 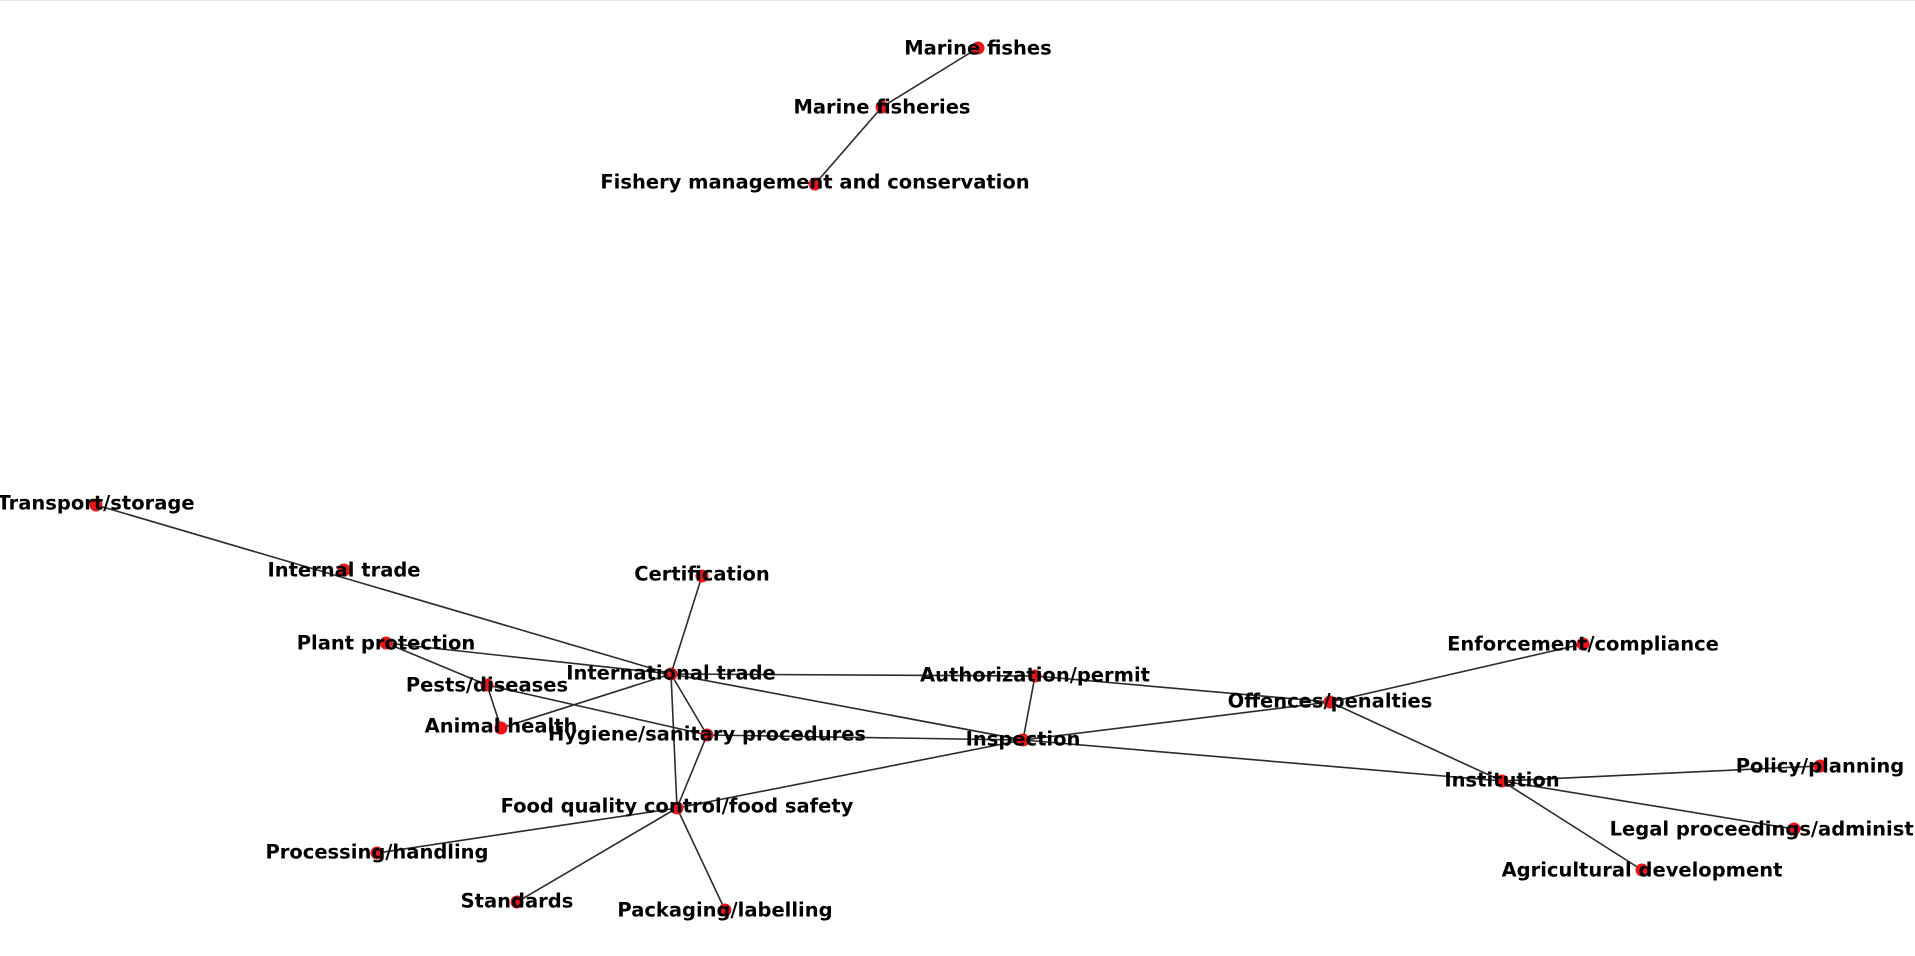 I want to click on node-packaging, so click(x=725, y=910).